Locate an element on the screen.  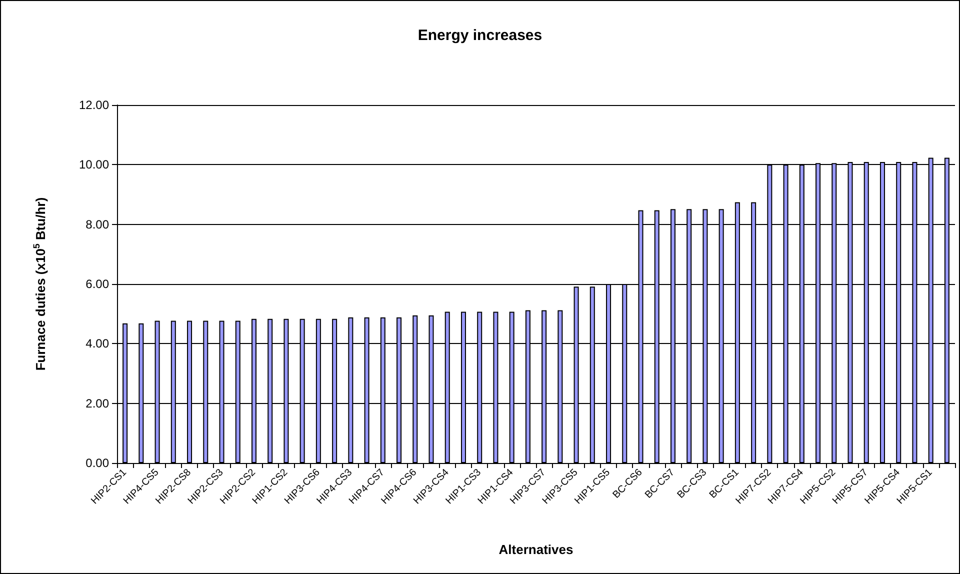
y-tick-label: 0.00 is located at coordinates (98, 463).